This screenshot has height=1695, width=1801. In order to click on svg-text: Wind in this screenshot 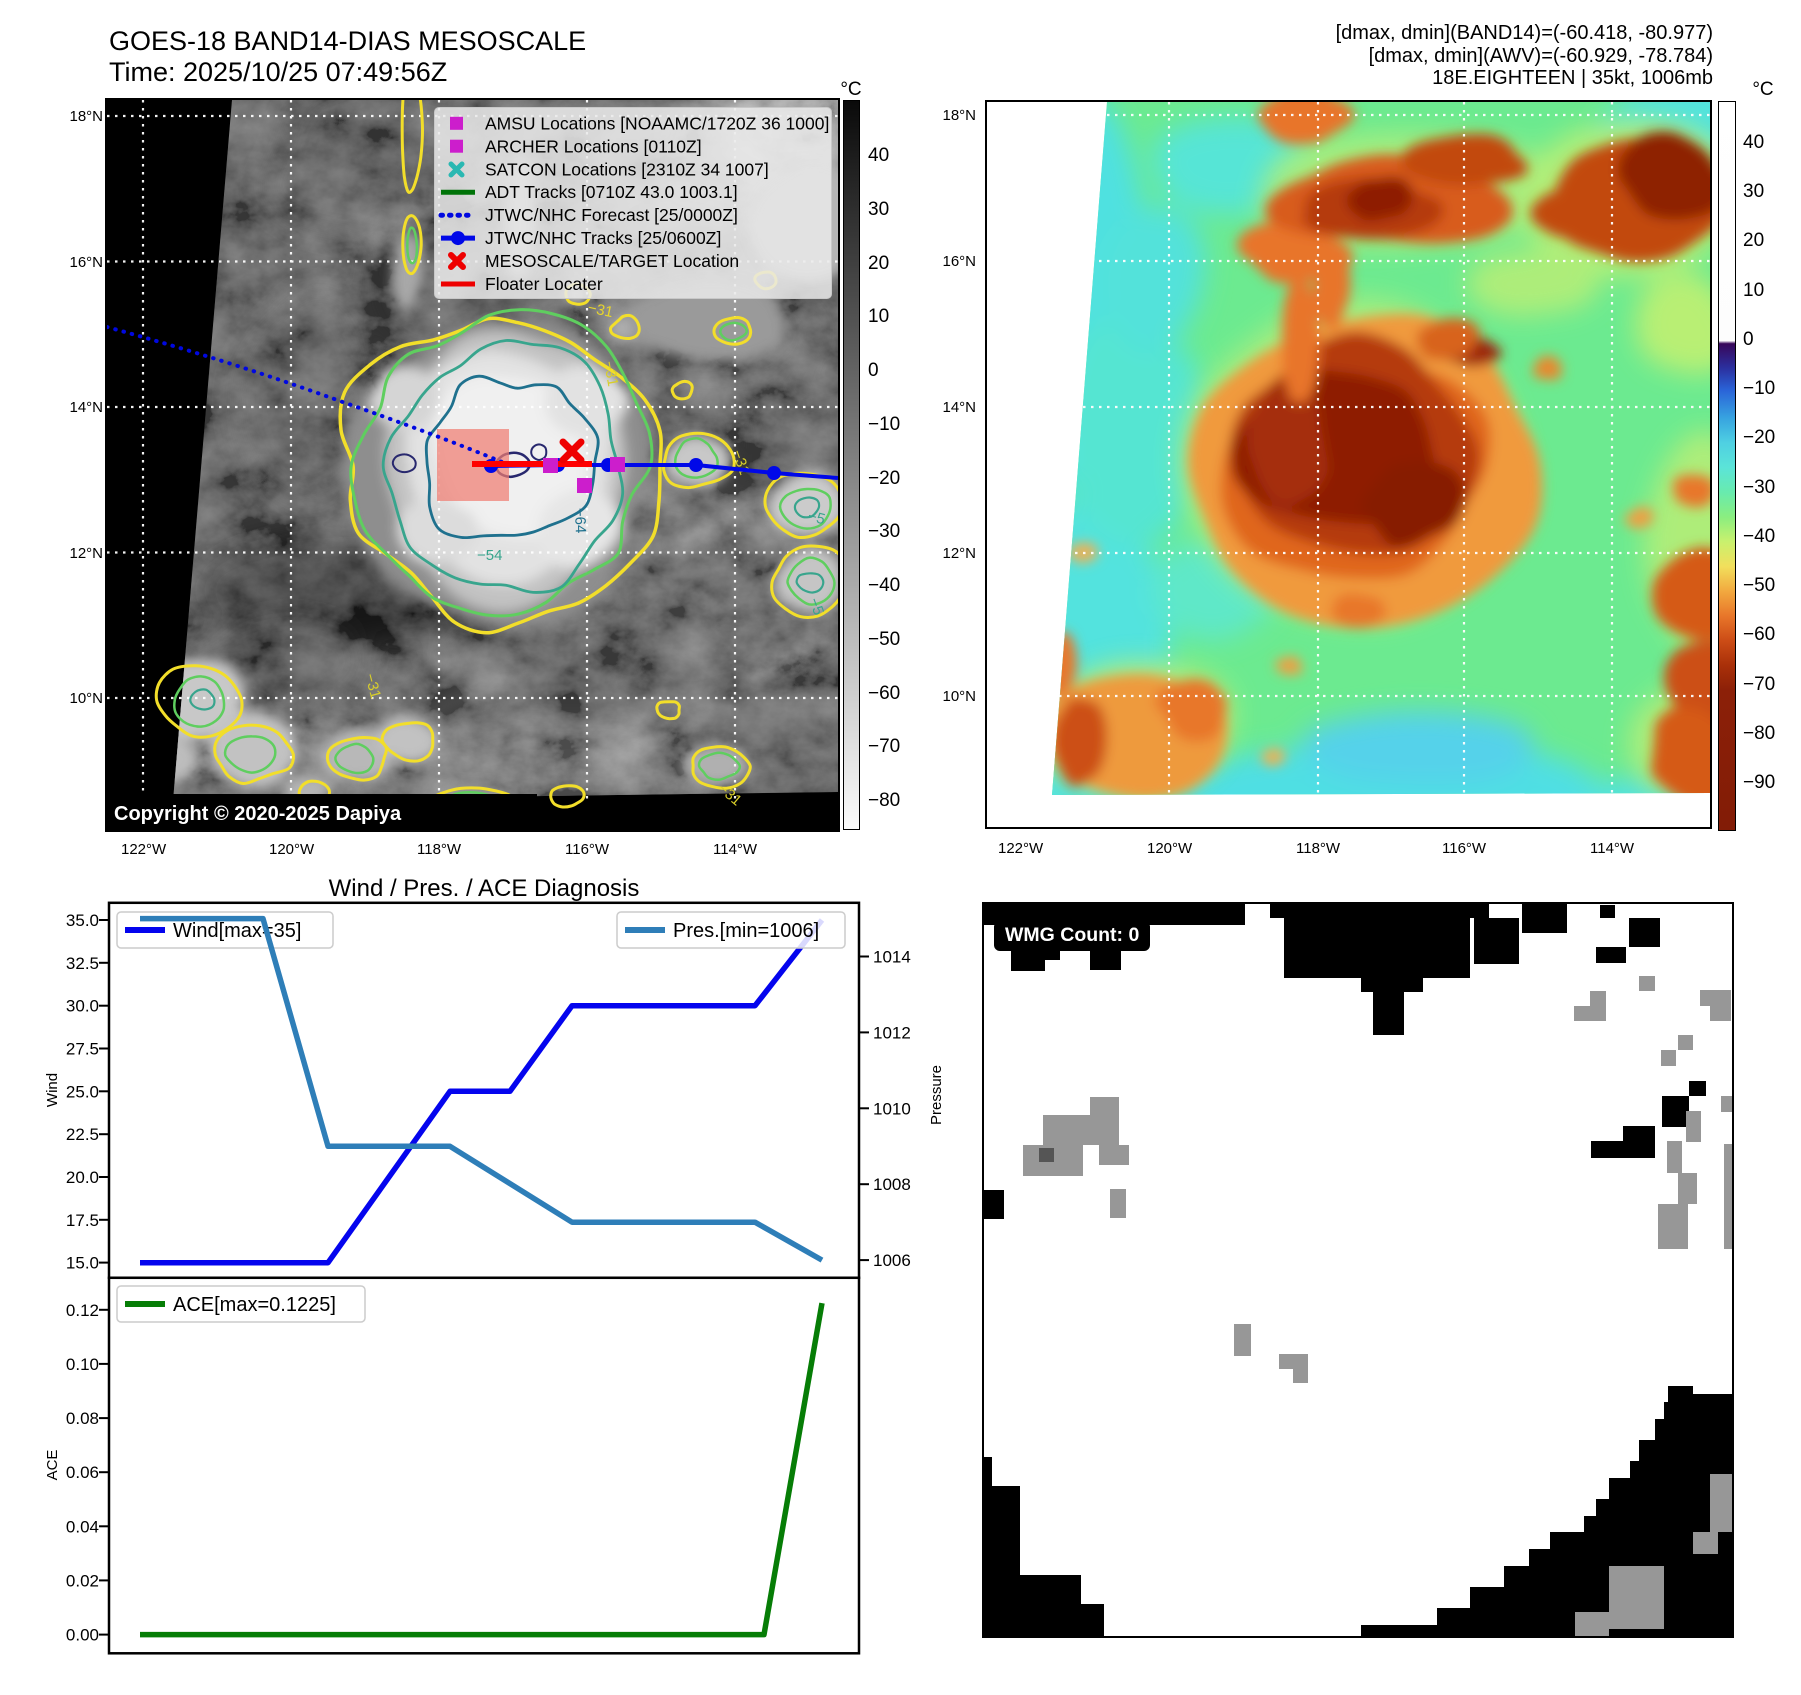, I will do `click(52, 1090)`.